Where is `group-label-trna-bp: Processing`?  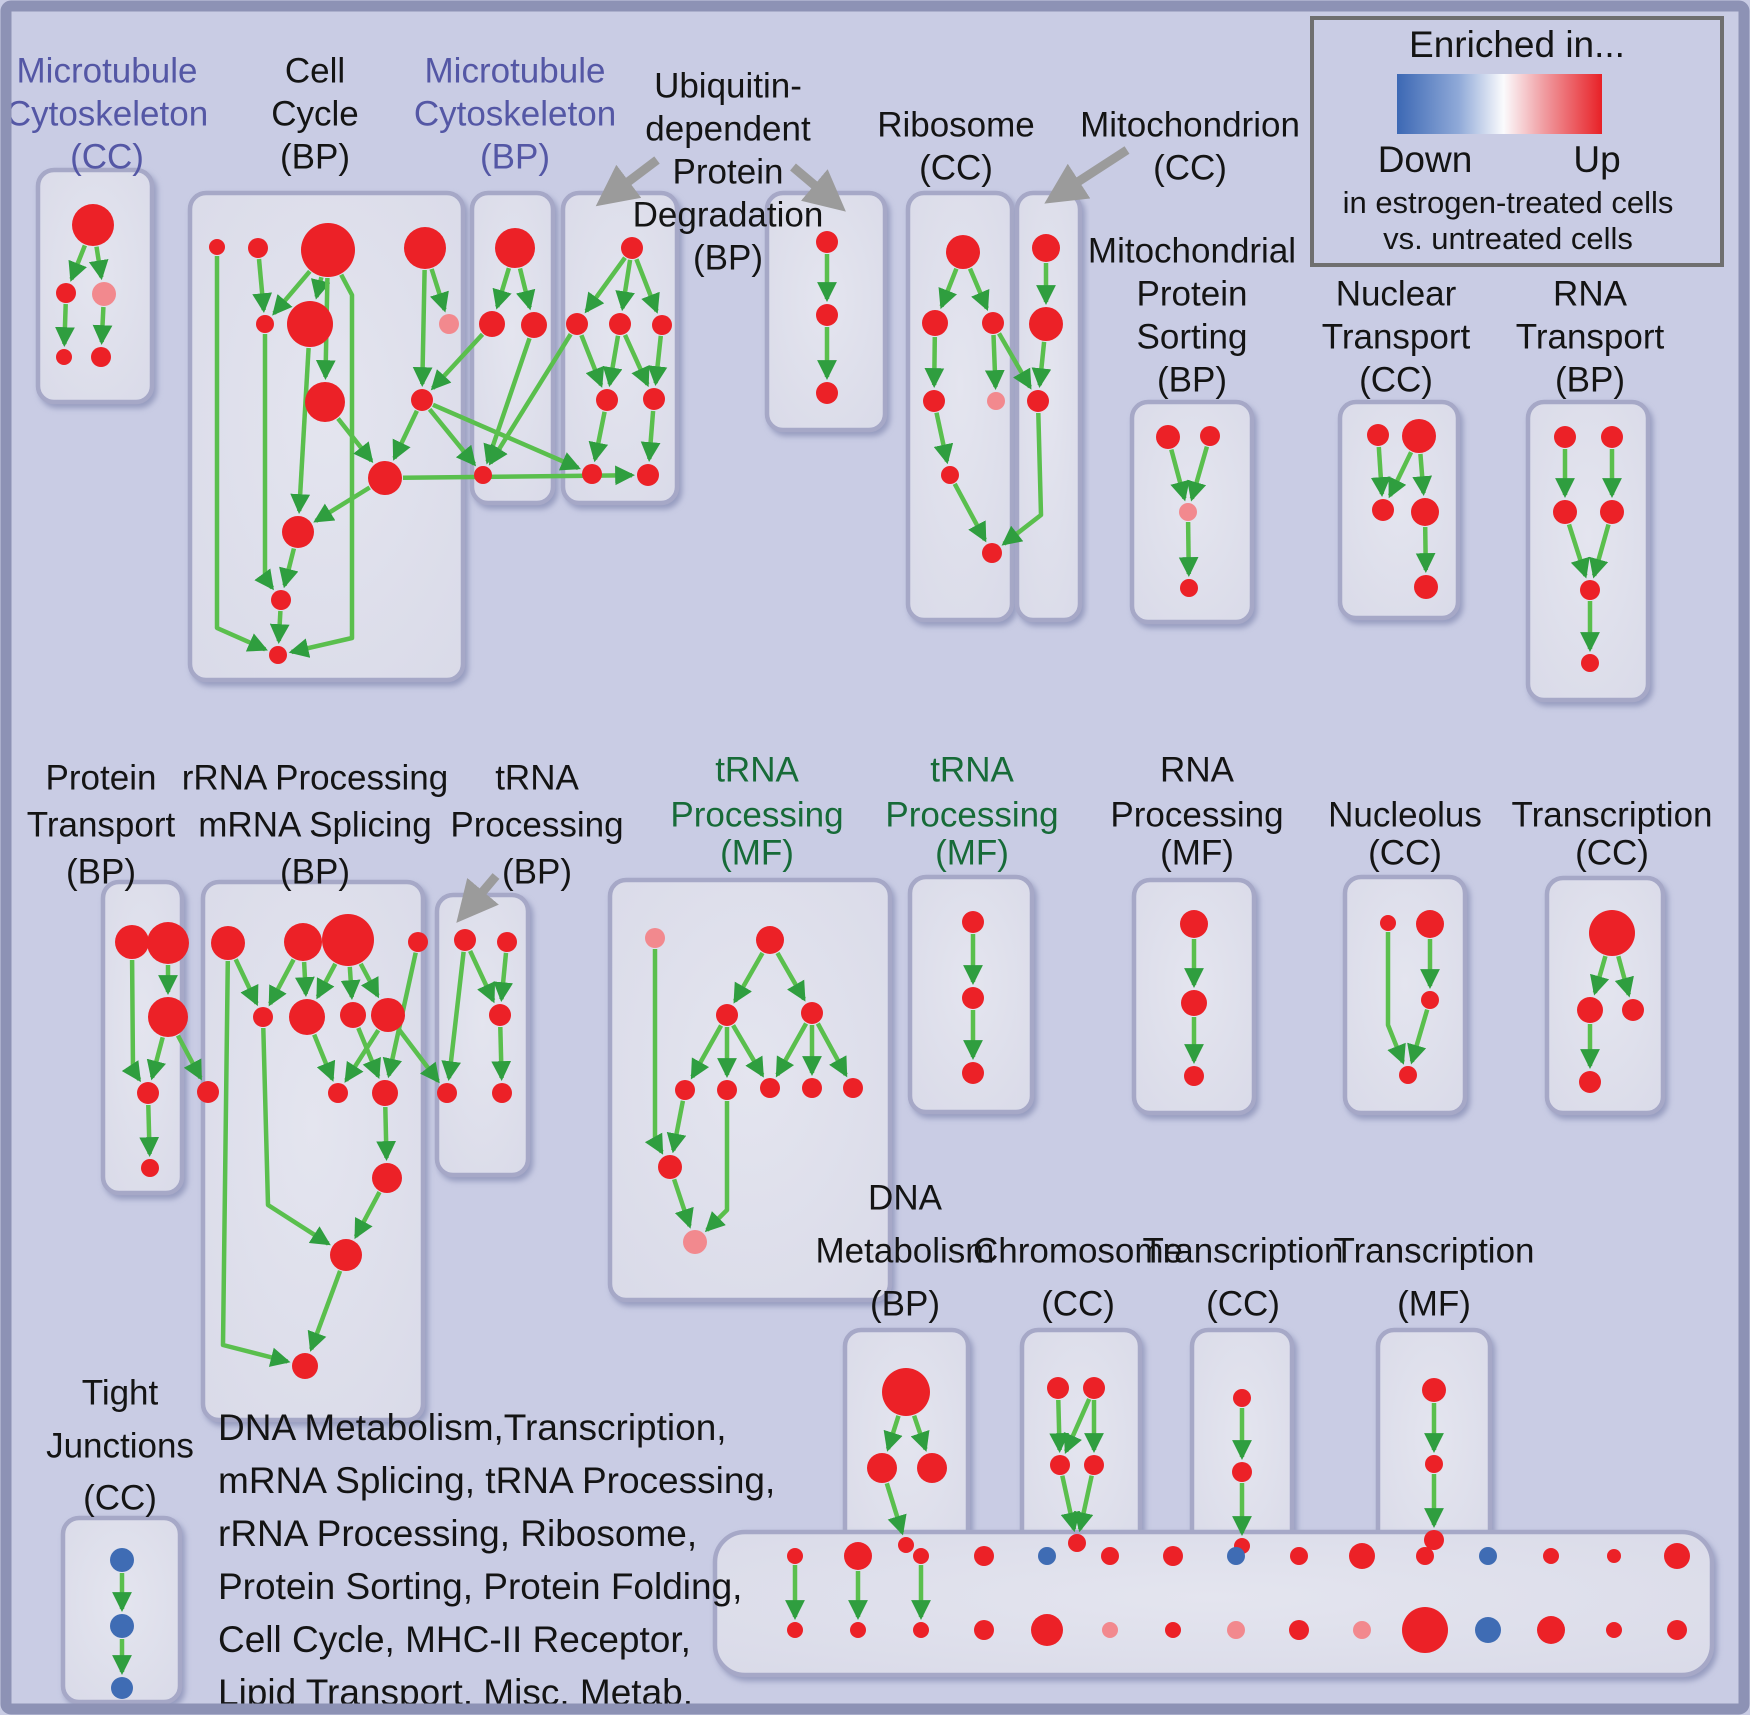 group-label-trna-bp: Processing is located at coordinates (536, 824).